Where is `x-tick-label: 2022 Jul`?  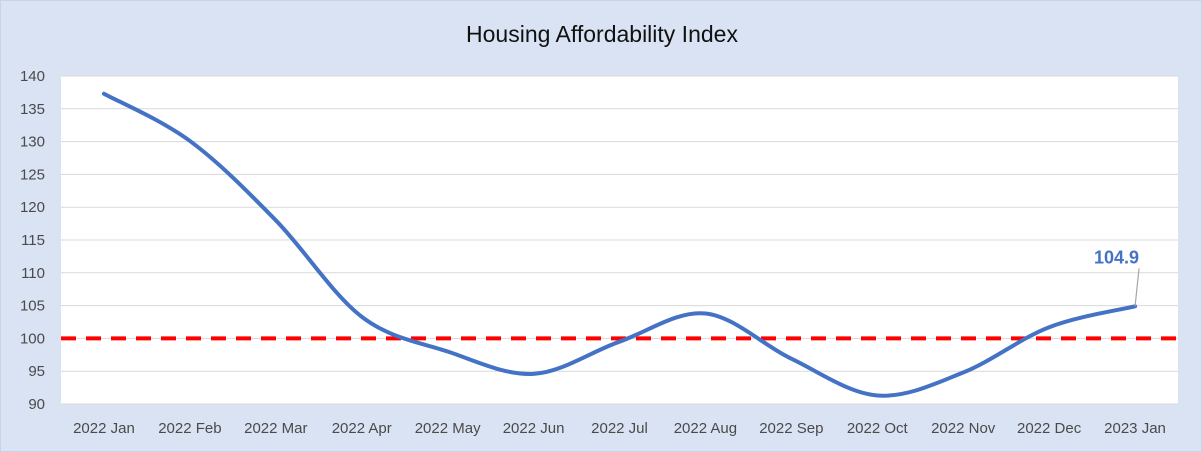 x-tick-label: 2022 Jul is located at coordinates (619, 428).